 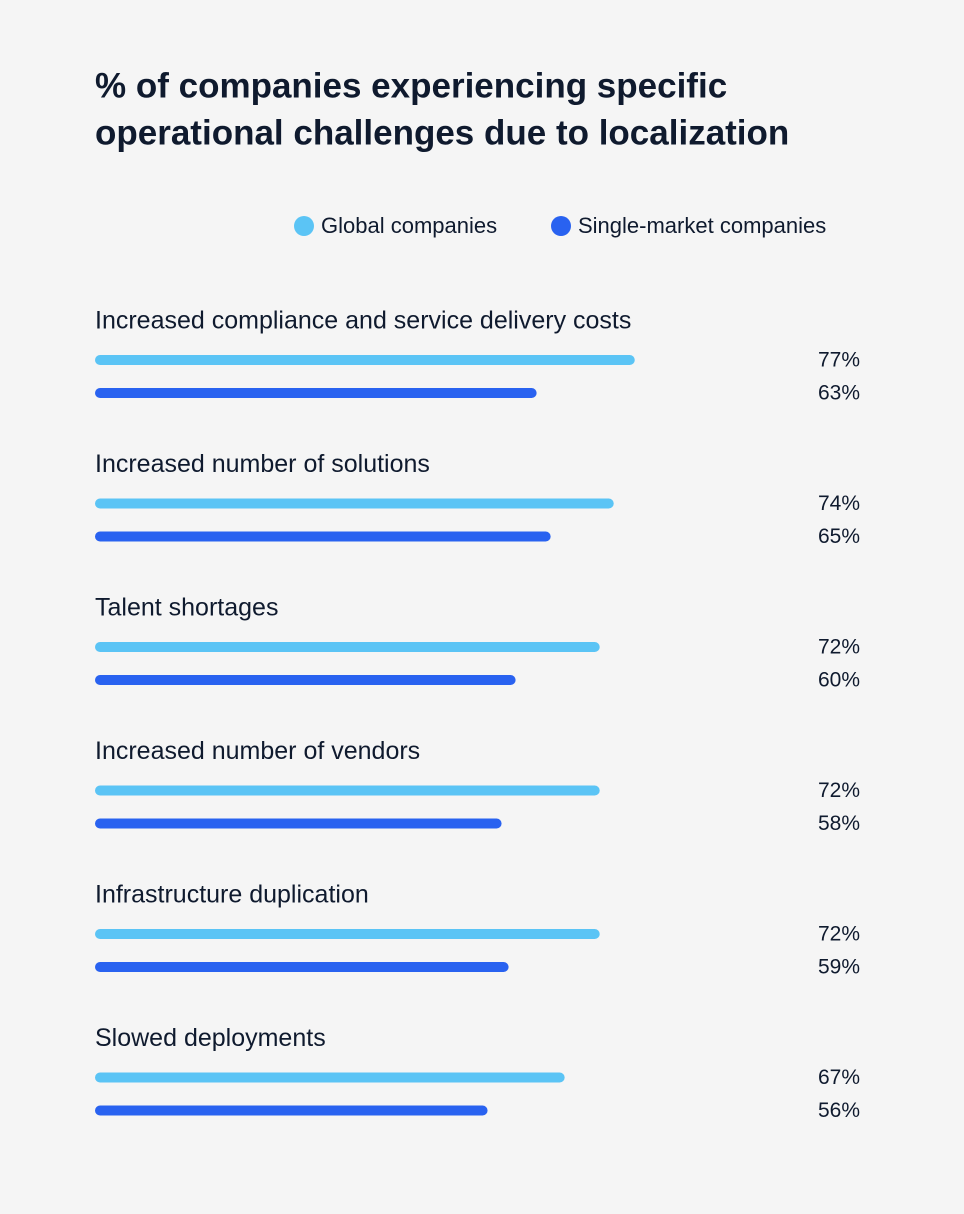 What do you see at coordinates (839, 503) in the screenshot?
I see `value-label: 74%` at bounding box center [839, 503].